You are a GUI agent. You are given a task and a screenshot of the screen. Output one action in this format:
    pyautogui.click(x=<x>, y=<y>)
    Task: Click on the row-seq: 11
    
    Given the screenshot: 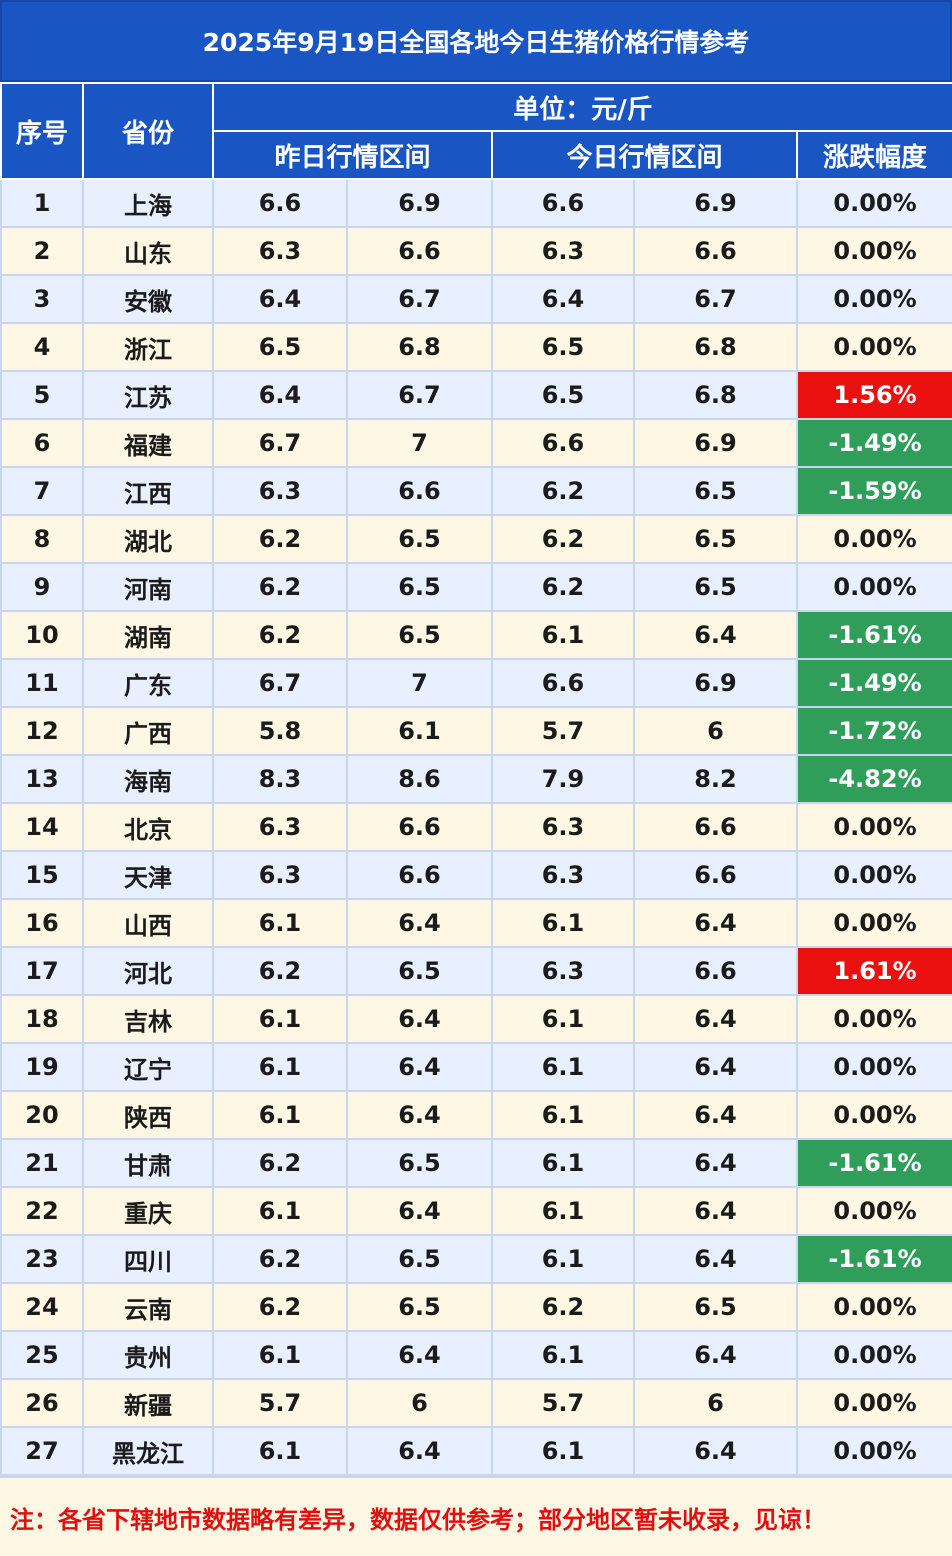 What is the action you would take?
    pyautogui.click(x=42, y=683)
    